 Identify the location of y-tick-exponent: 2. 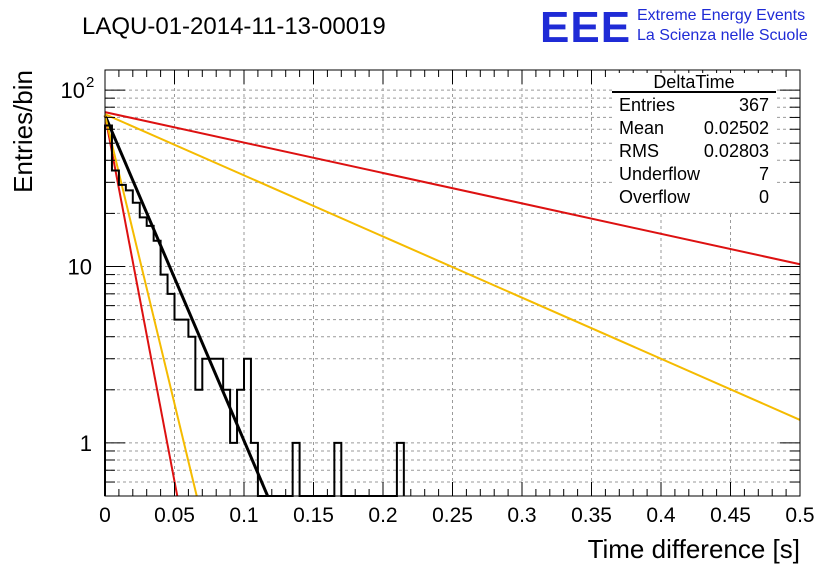
(90, 82).